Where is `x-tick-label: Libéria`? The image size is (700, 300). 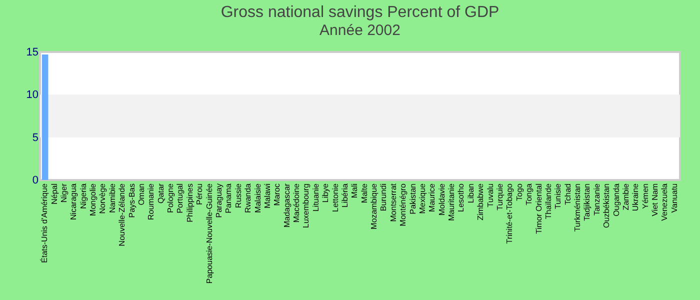 x-tick-label: Libéria is located at coordinates (345, 195).